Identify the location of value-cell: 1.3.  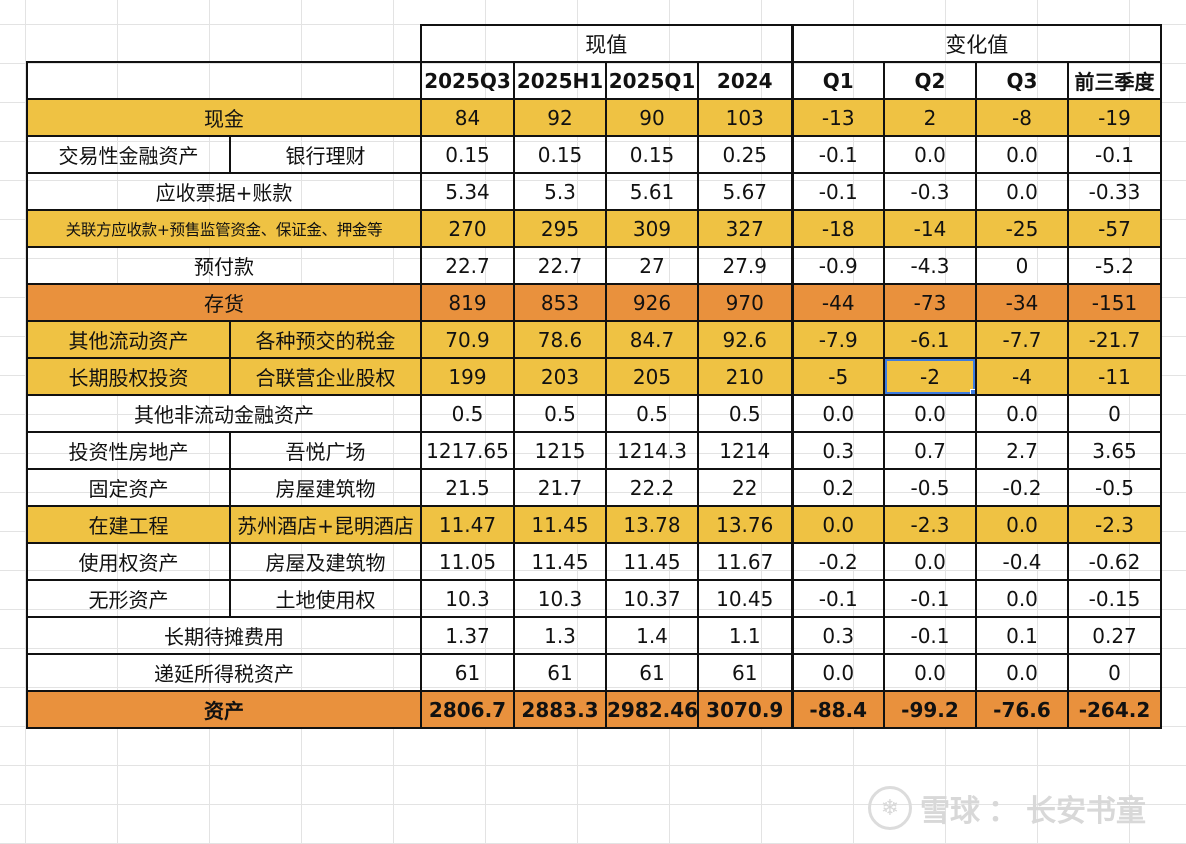
(560, 635).